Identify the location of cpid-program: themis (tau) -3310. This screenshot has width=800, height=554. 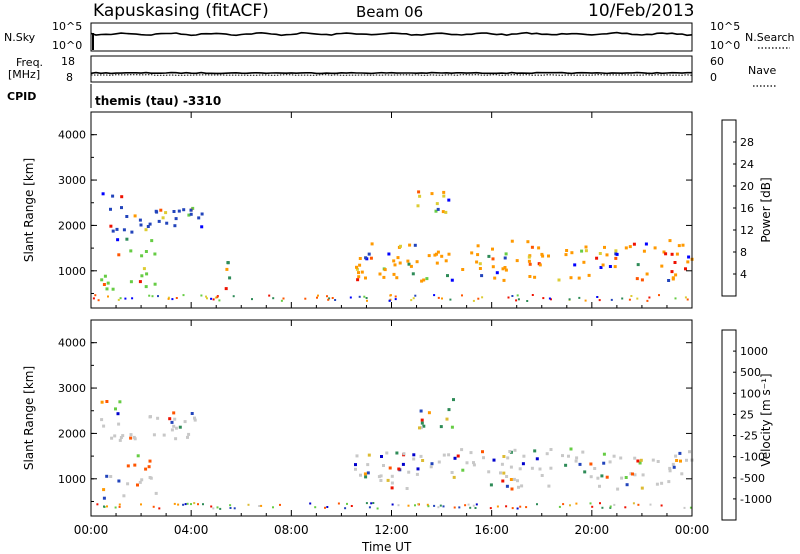
(158, 101).